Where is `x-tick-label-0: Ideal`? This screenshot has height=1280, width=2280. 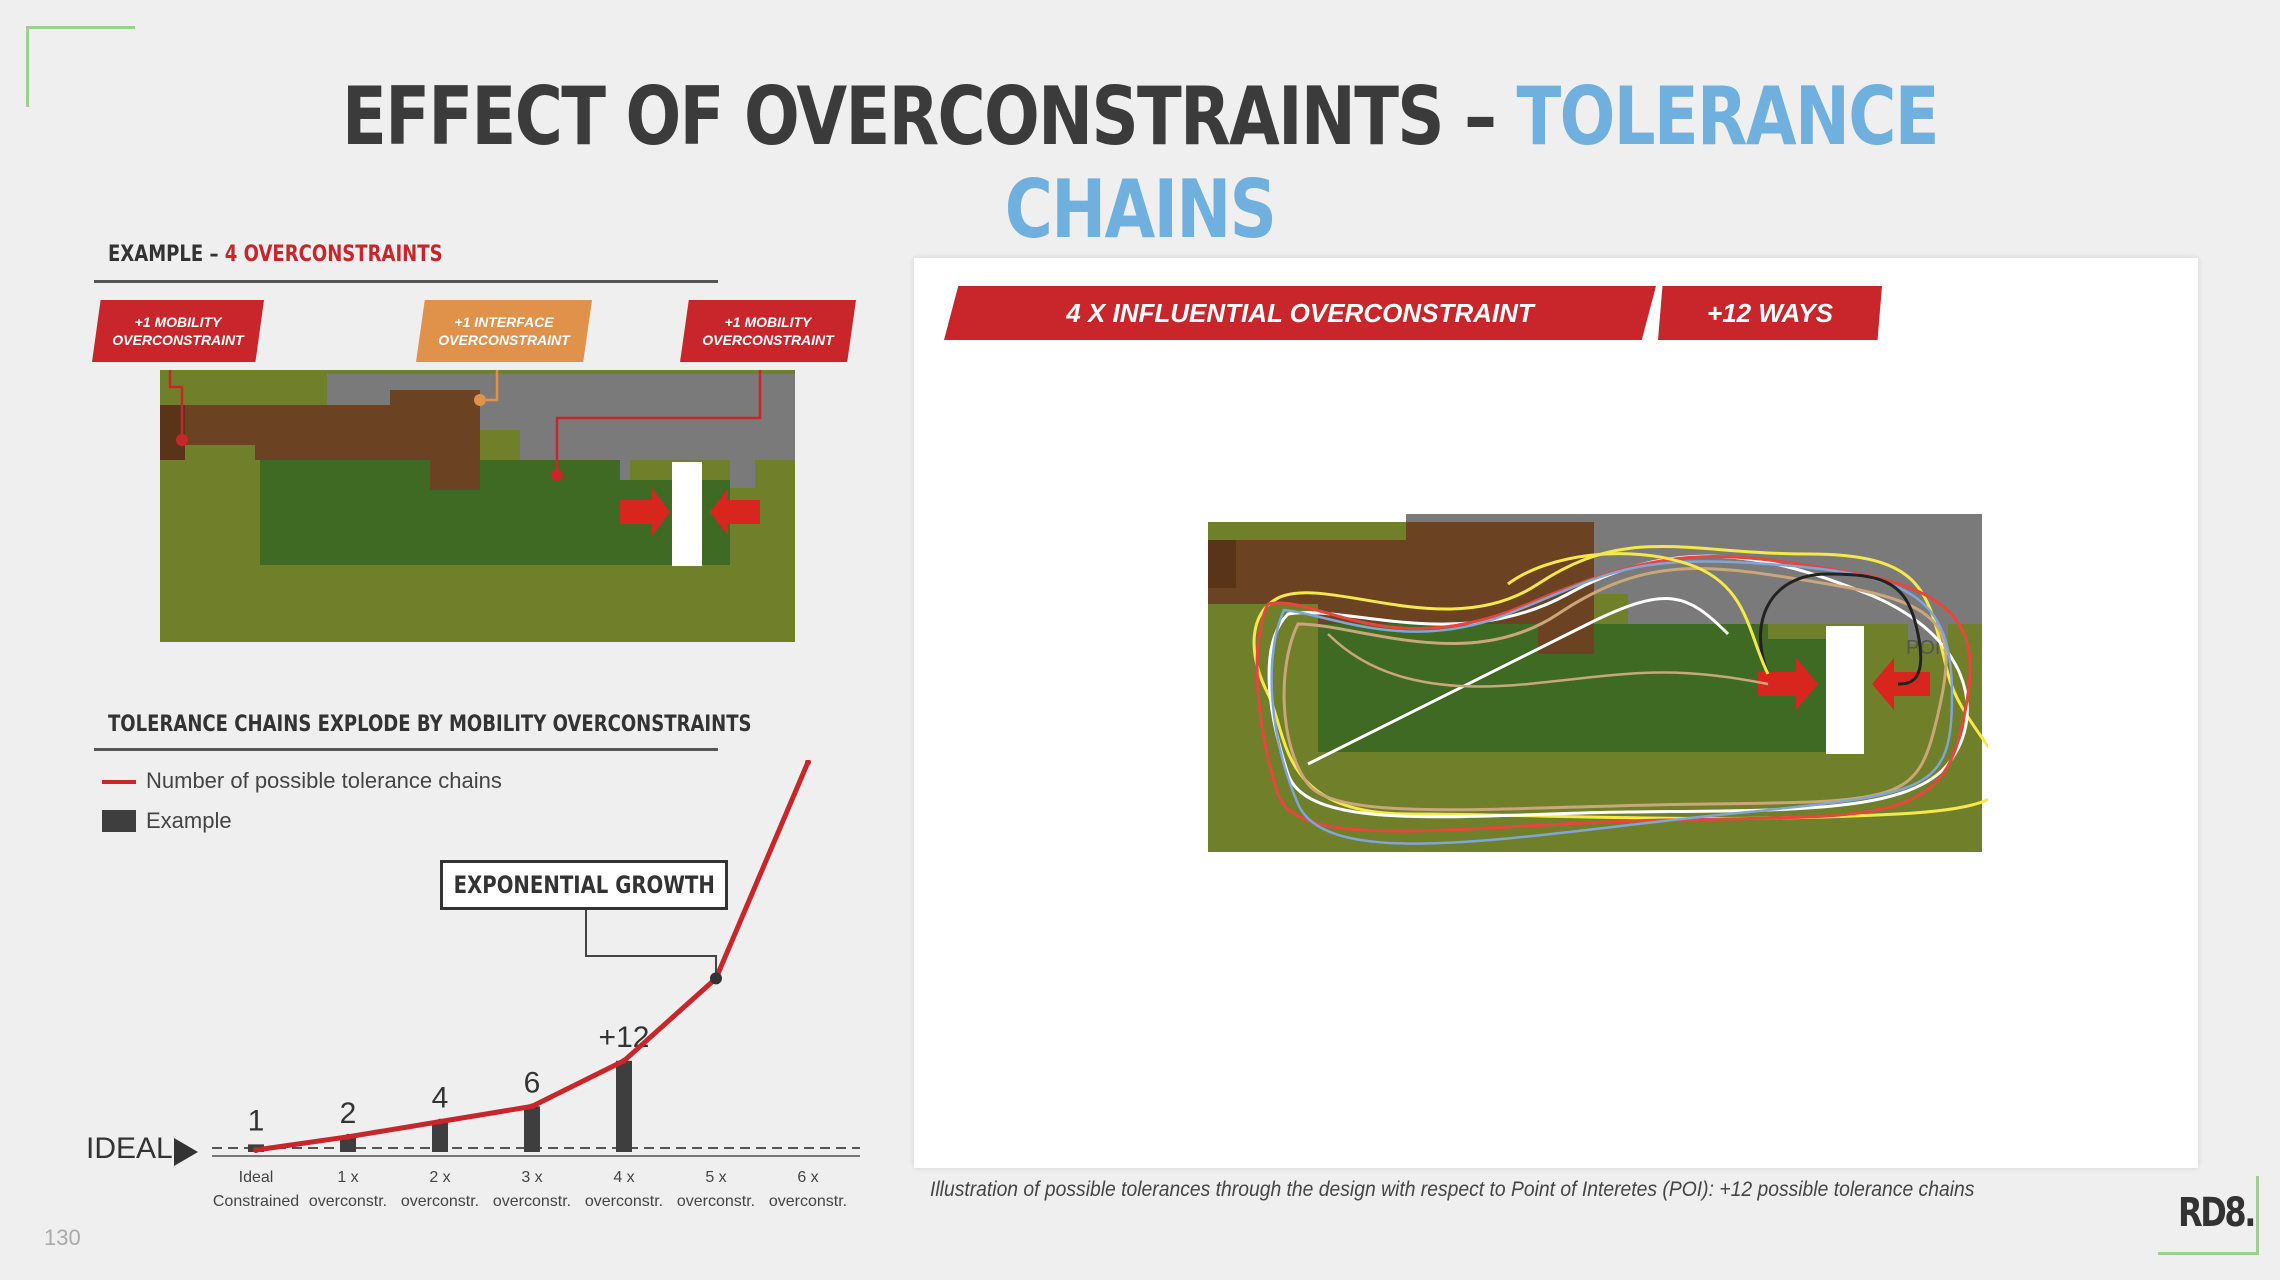 x-tick-label-0: Ideal is located at coordinates (256, 1177).